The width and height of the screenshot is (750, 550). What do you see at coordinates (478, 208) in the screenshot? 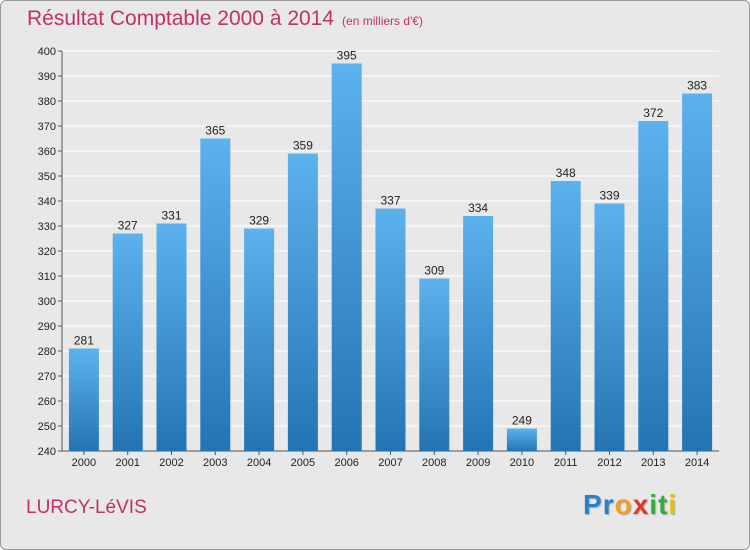
I see `data-label-2009: 334` at bounding box center [478, 208].